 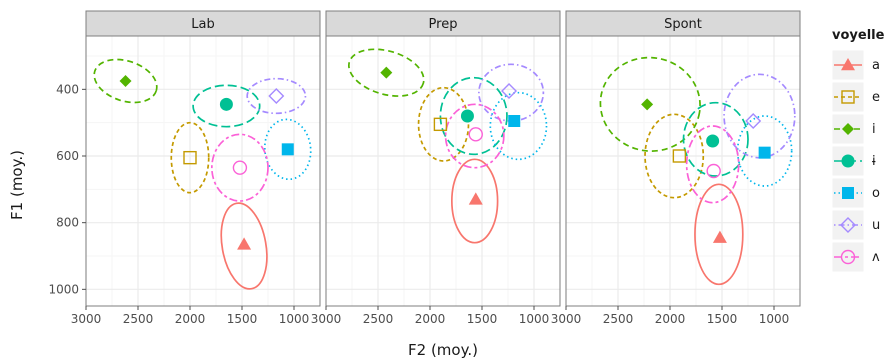 I want to click on legend-label: o, so click(x=876, y=193).